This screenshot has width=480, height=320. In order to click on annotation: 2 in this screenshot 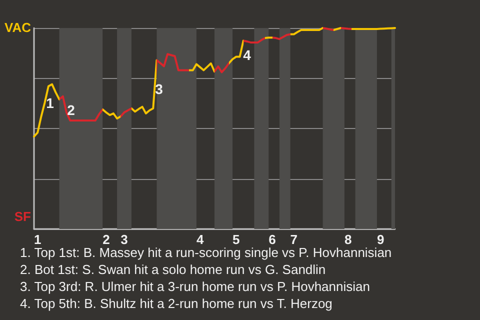, I will do `click(71, 110)`.